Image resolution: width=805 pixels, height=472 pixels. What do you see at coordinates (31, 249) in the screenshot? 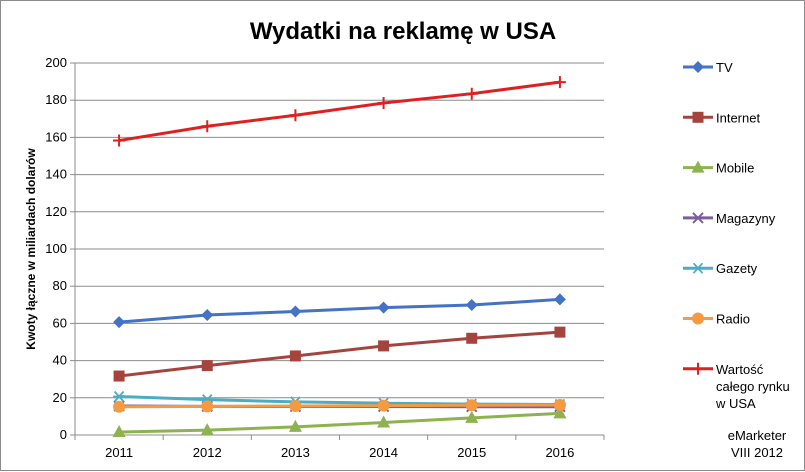
I see `y-axis-label: Kwoty łączne w miliardach dolarów` at bounding box center [31, 249].